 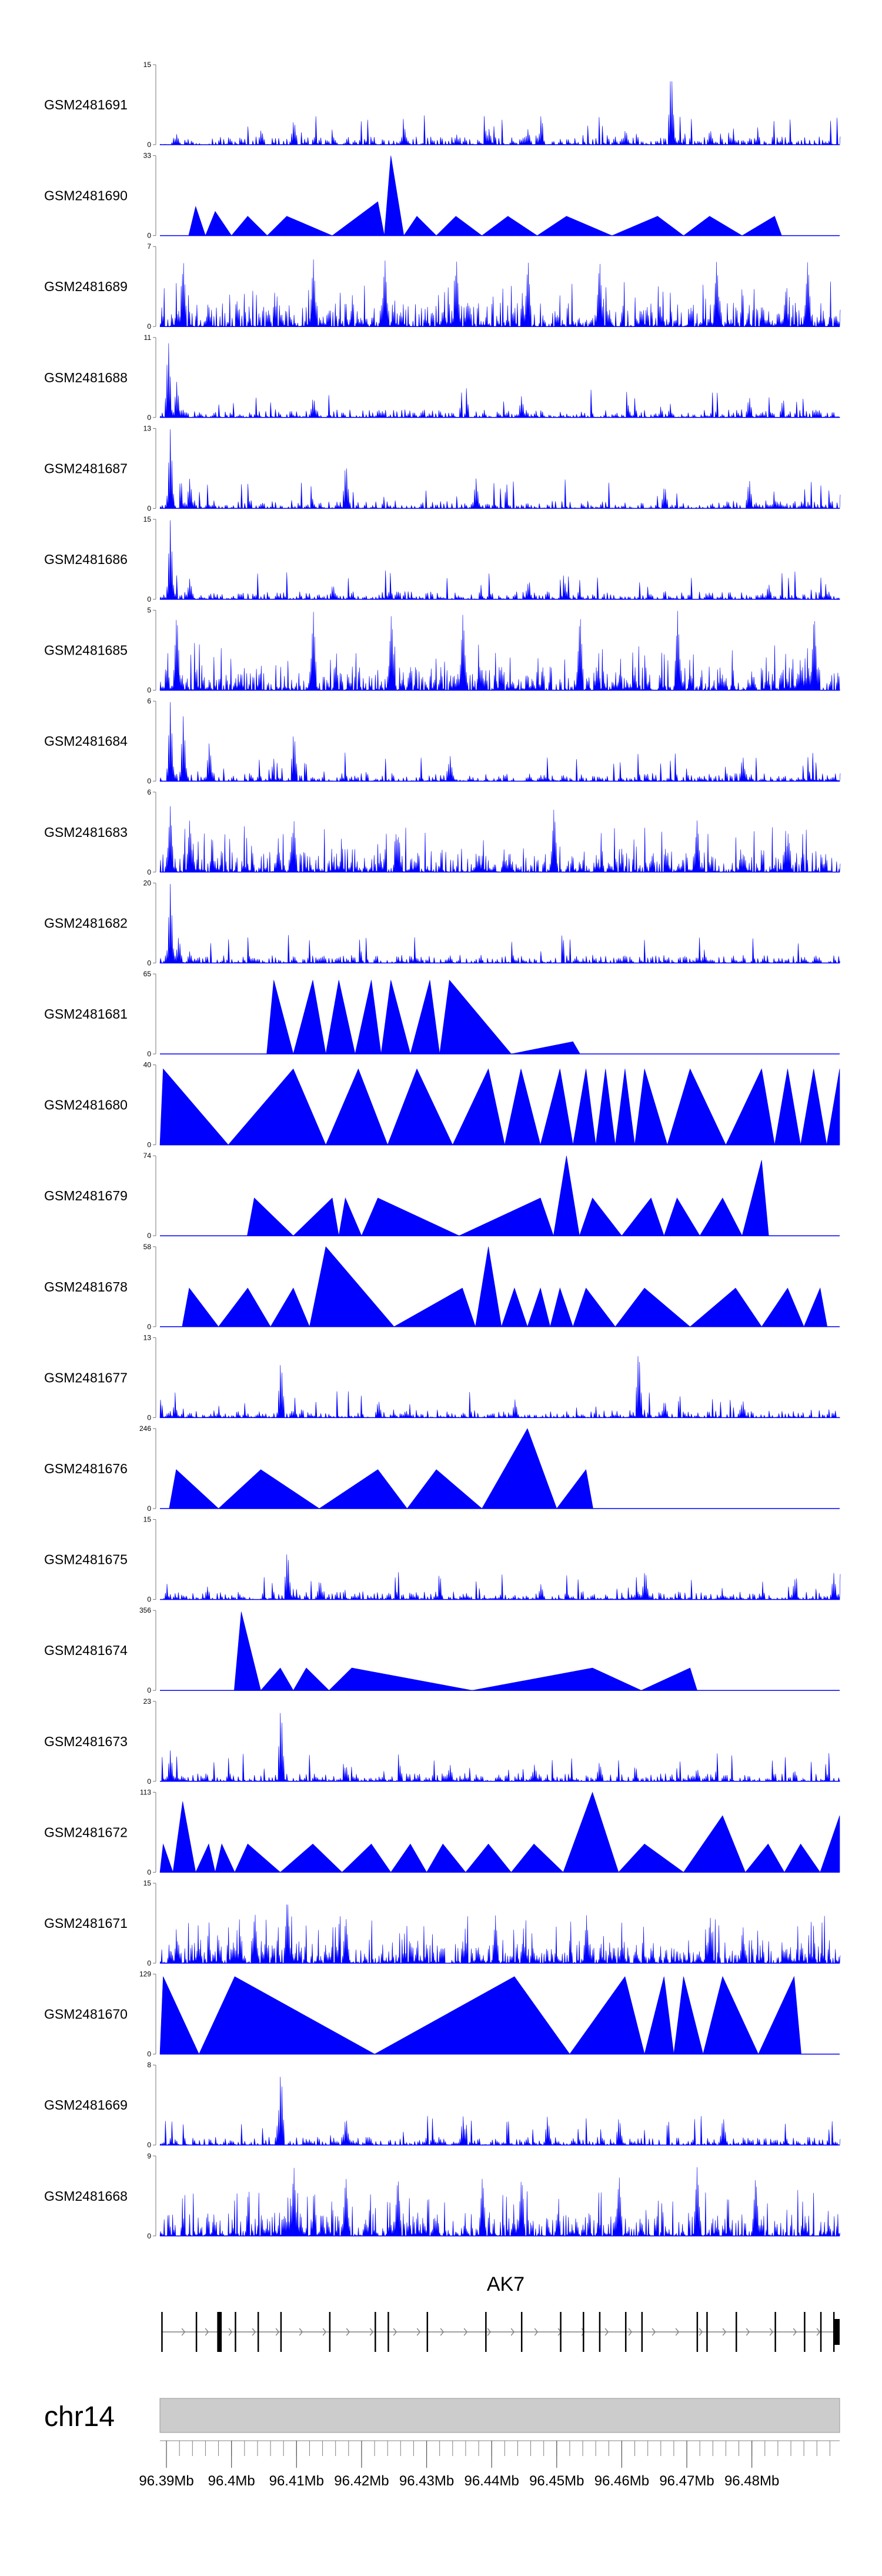 What do you see at coordinates (86, 377) in the screenshot?
I see `track-label: GSM2481688` at bounding box center [86, 377].